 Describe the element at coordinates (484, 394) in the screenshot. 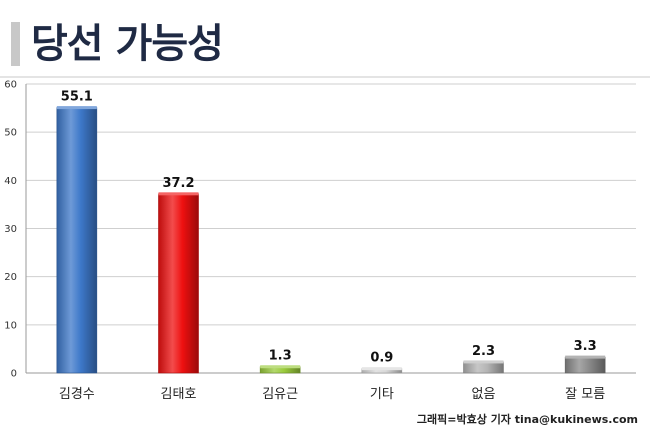

I see `x-tick-label: 없음` at that location.